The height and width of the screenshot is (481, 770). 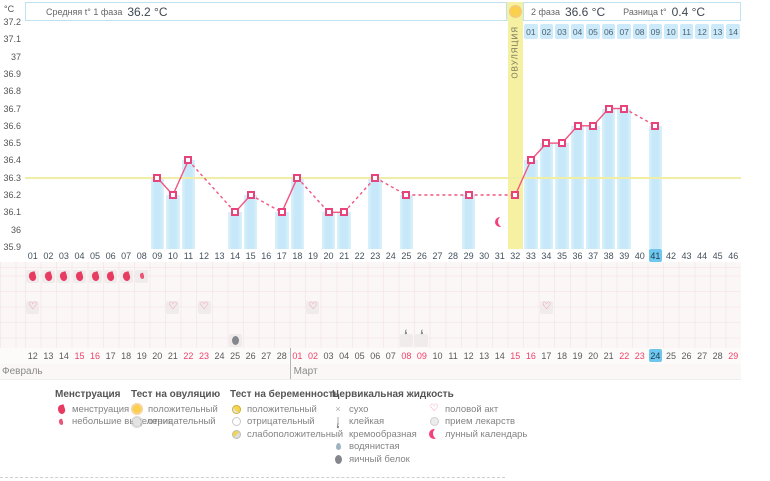 I want to click on calendar-date-cell: 07, so click(x=390, y=355).